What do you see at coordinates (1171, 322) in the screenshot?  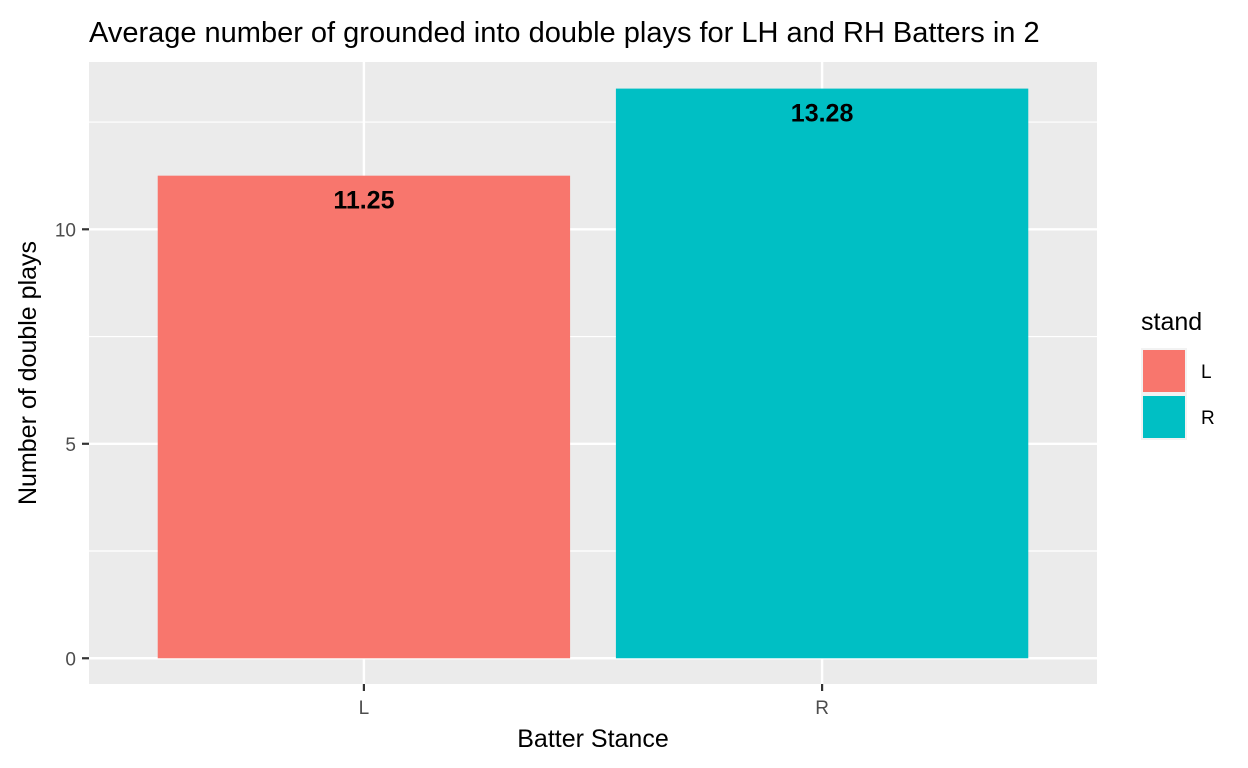 I see `legend-title: stand` at bounding box center [1171, 322].